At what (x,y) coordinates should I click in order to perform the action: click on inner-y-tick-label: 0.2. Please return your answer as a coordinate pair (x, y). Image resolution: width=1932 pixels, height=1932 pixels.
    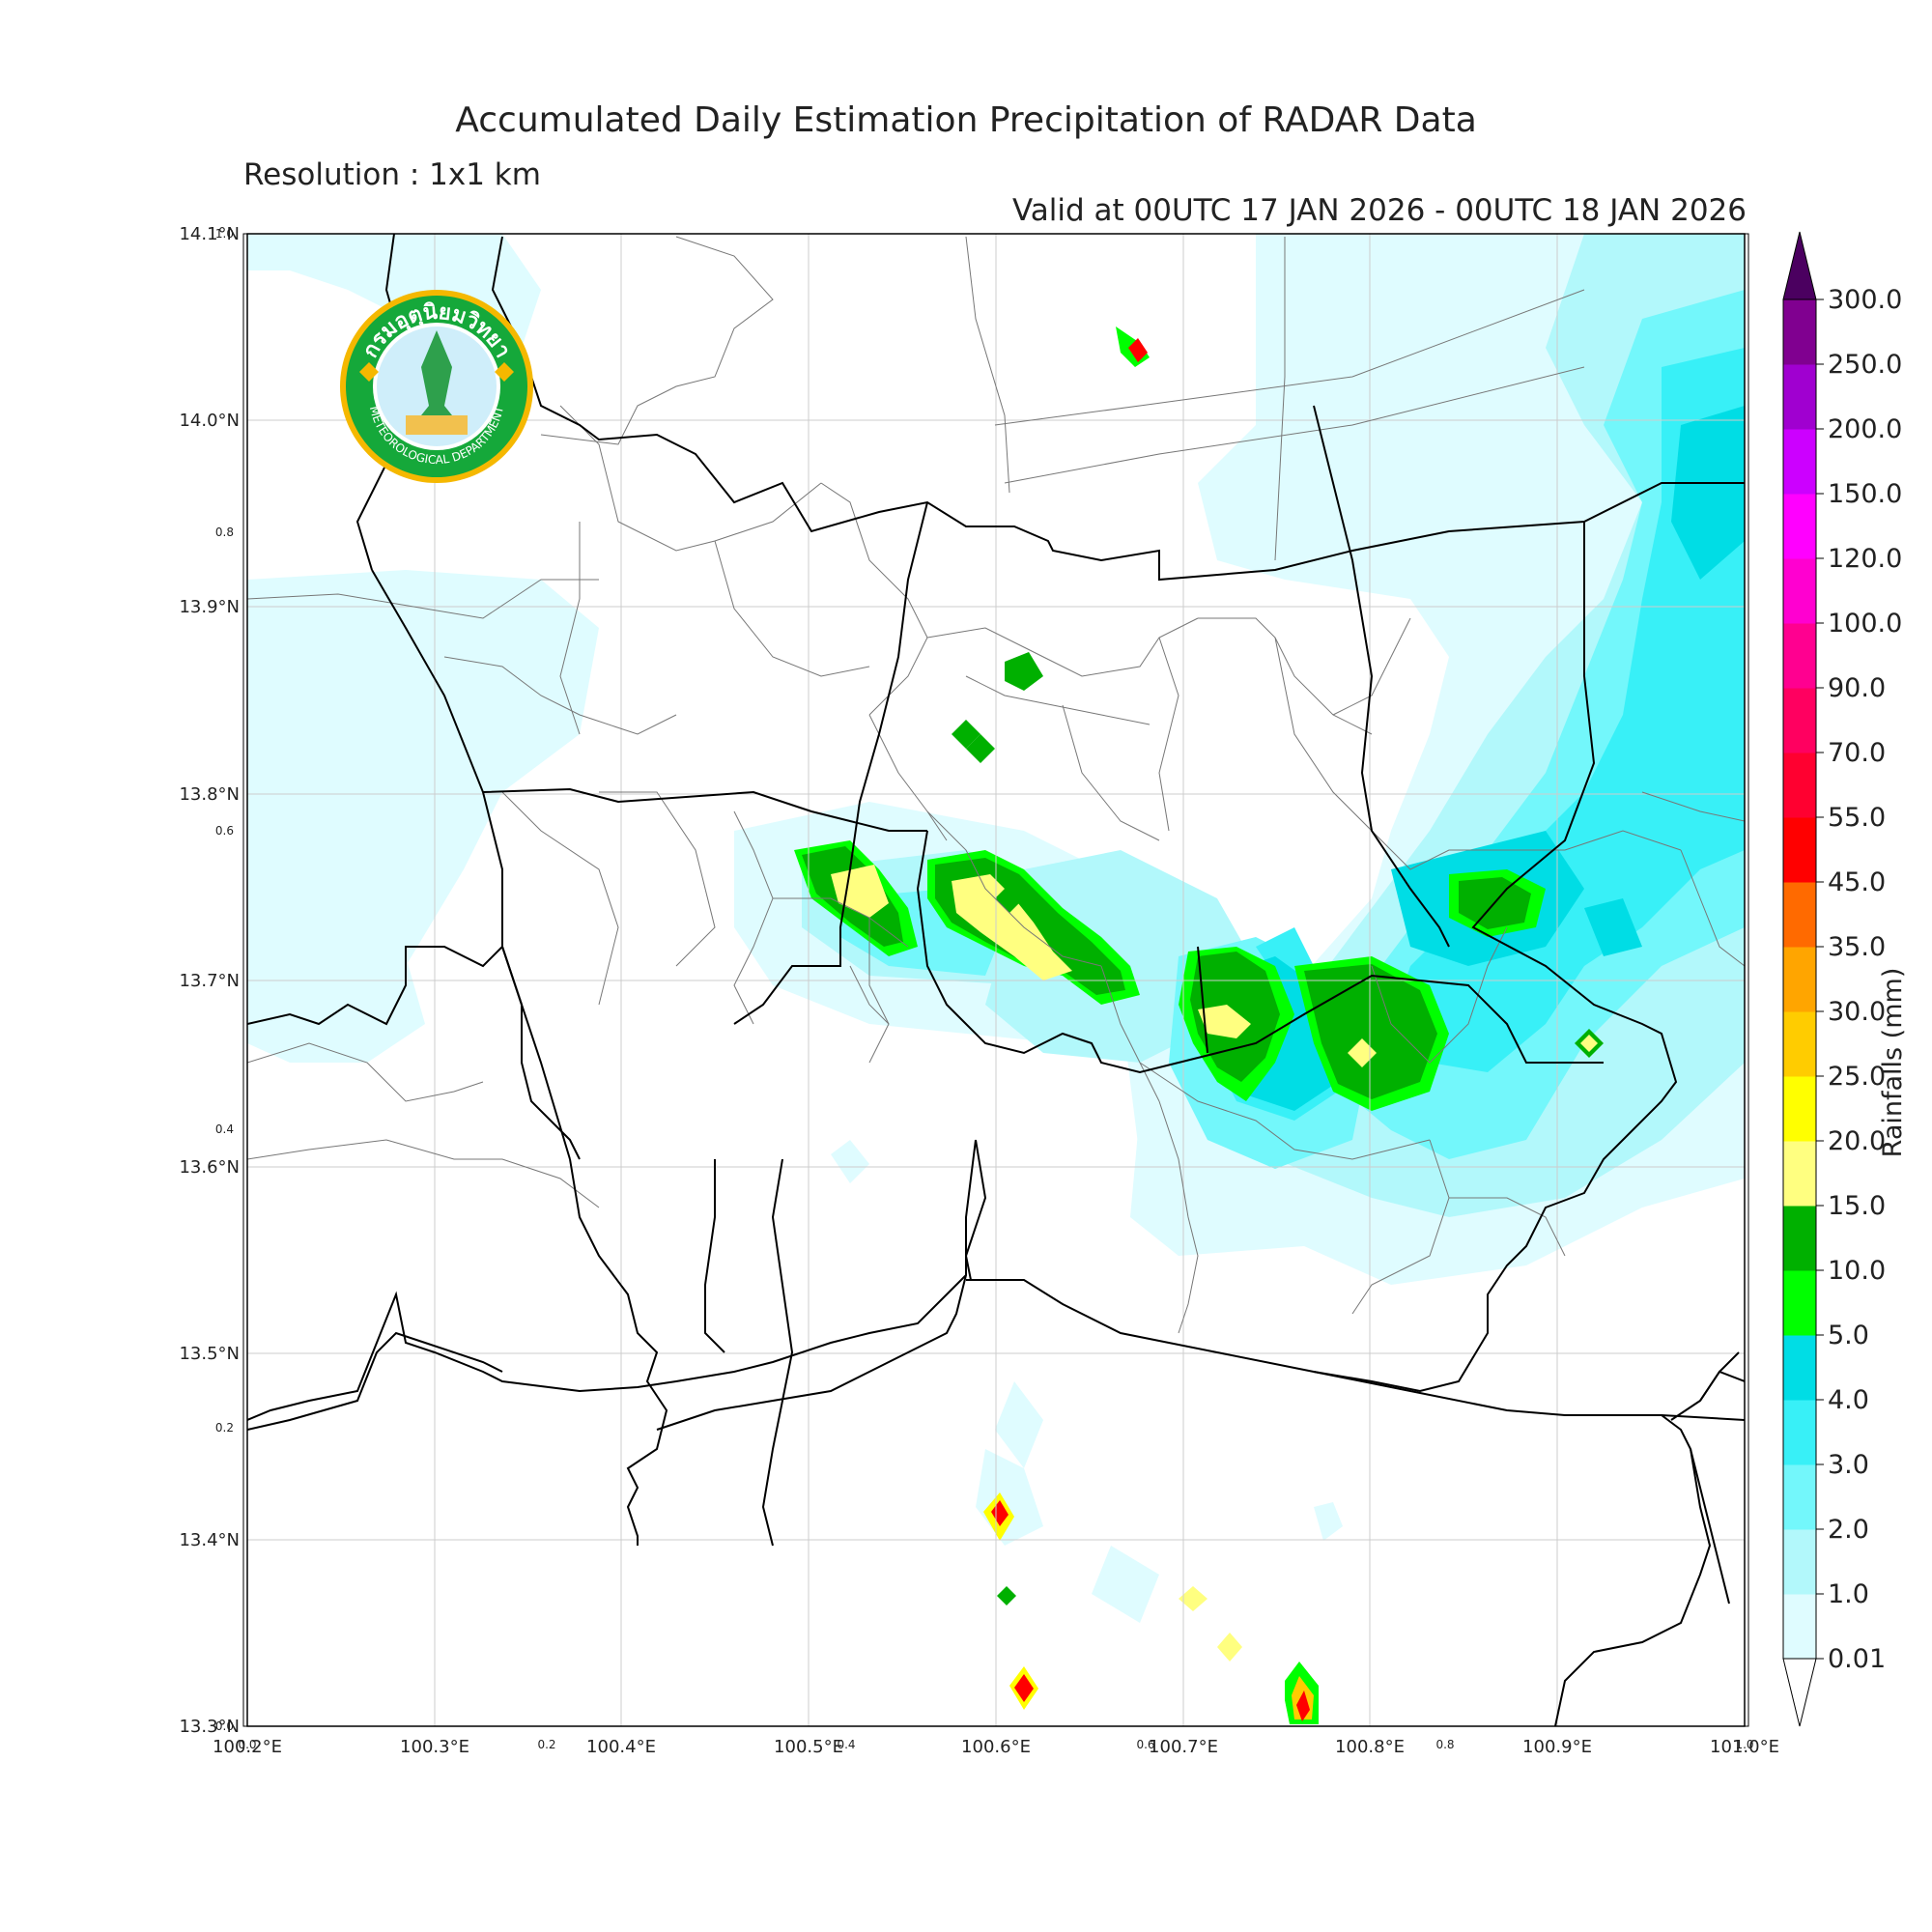
    Looking at the image, I should click on (224, 1428).